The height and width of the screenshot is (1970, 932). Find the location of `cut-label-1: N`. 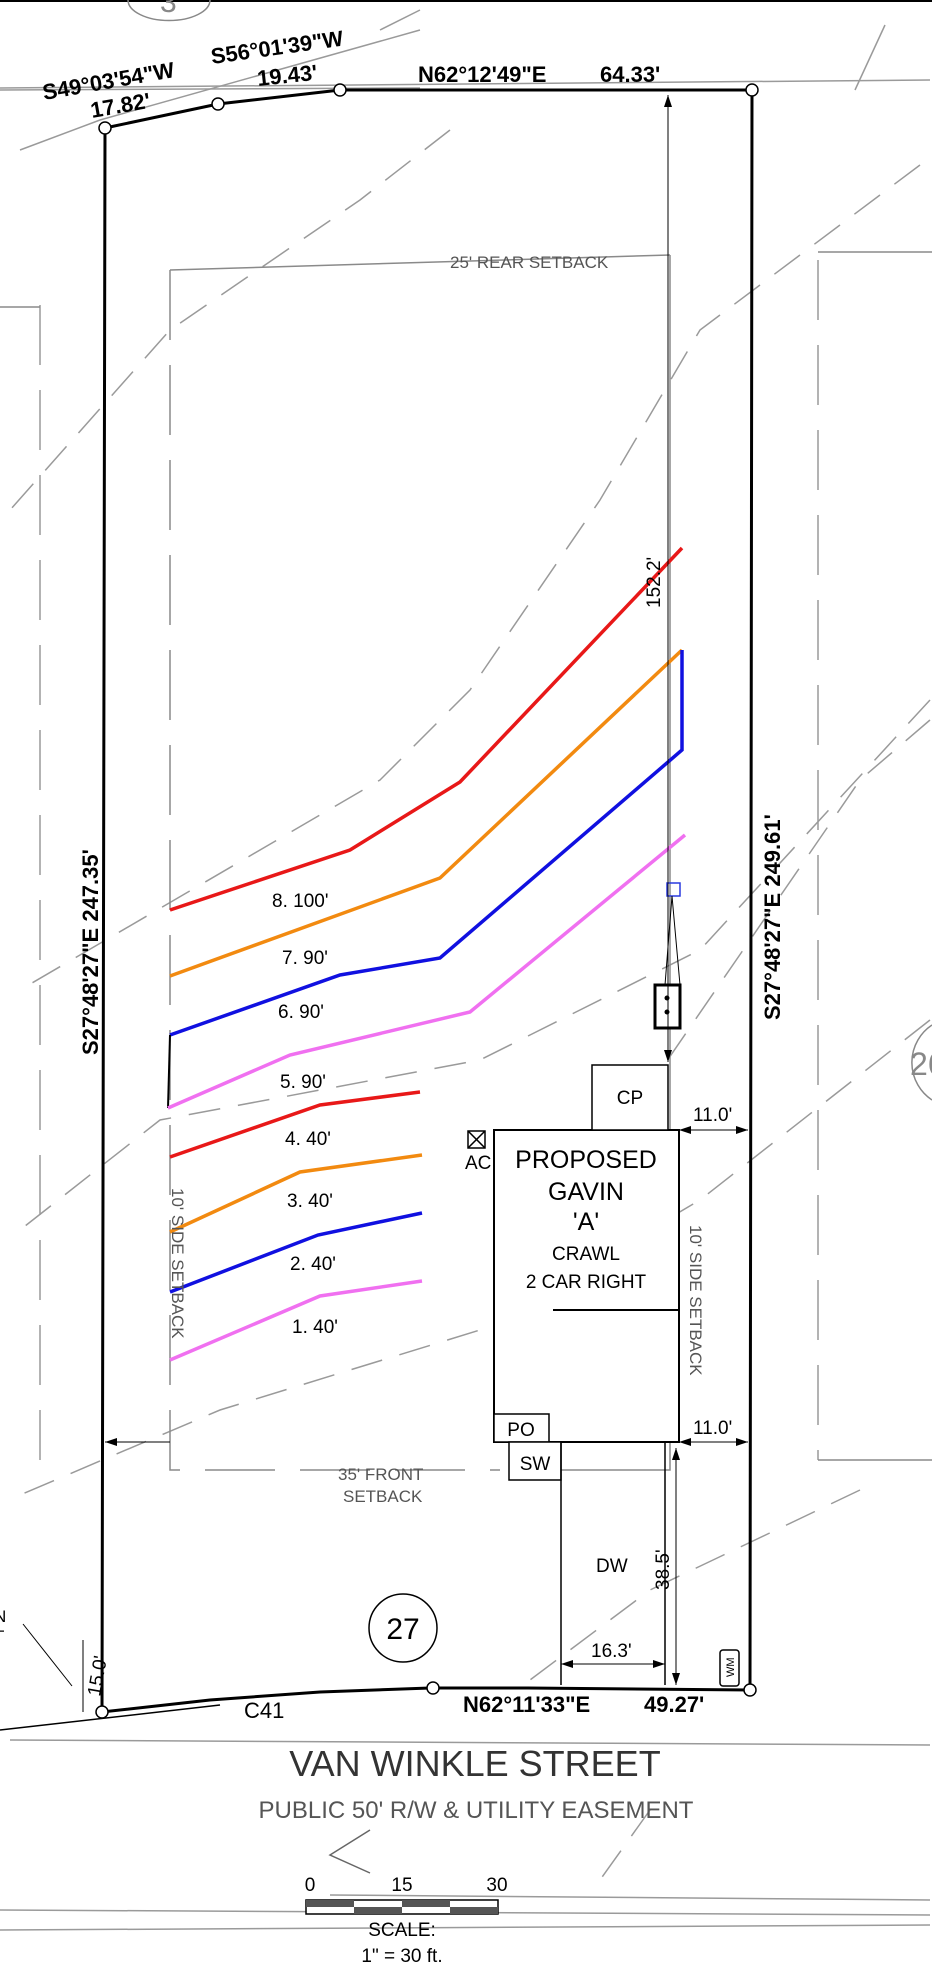

cut-label-1: N is located at coordinates (3, 1616).